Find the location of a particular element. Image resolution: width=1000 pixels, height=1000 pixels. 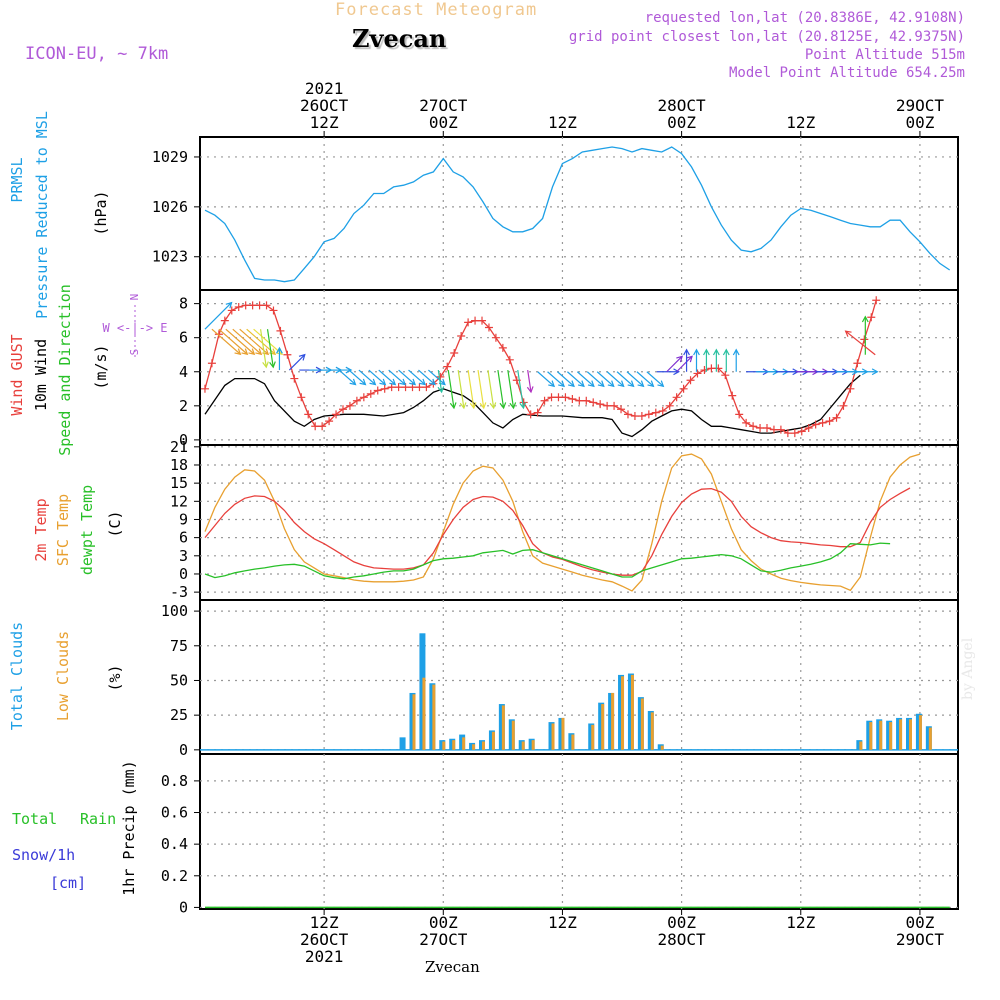

low-clouds-label: Low Clouds is located at coordinates (63, 676).